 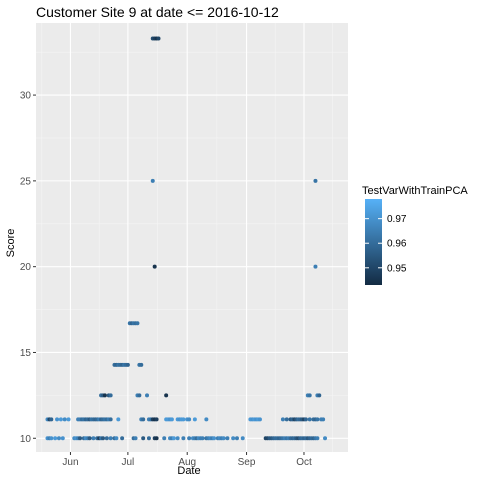 What do you see at coordinates (26, 96) in the screenshot?
I see `y-tick-label: 30` at bounding box center [26, 96].